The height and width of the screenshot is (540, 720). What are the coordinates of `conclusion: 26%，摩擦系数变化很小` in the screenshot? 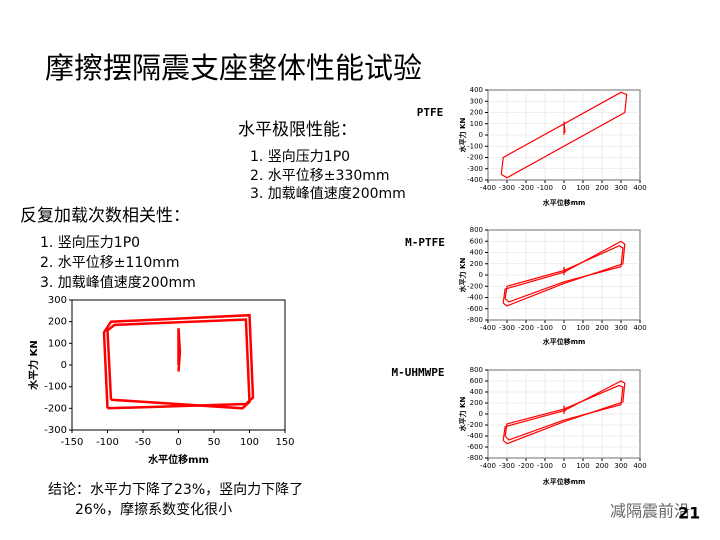 It's located at (153, 509).